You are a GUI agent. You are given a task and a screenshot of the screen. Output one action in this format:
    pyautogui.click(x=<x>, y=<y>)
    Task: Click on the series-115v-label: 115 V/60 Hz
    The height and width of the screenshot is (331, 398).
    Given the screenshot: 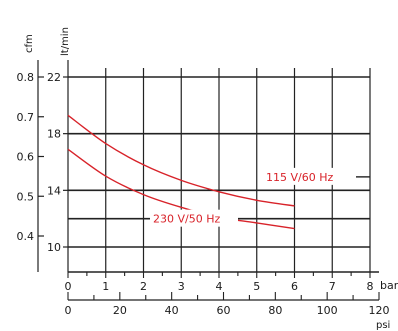 What is the action you would take?
    pyautogui.click(x=299, y=177)
    